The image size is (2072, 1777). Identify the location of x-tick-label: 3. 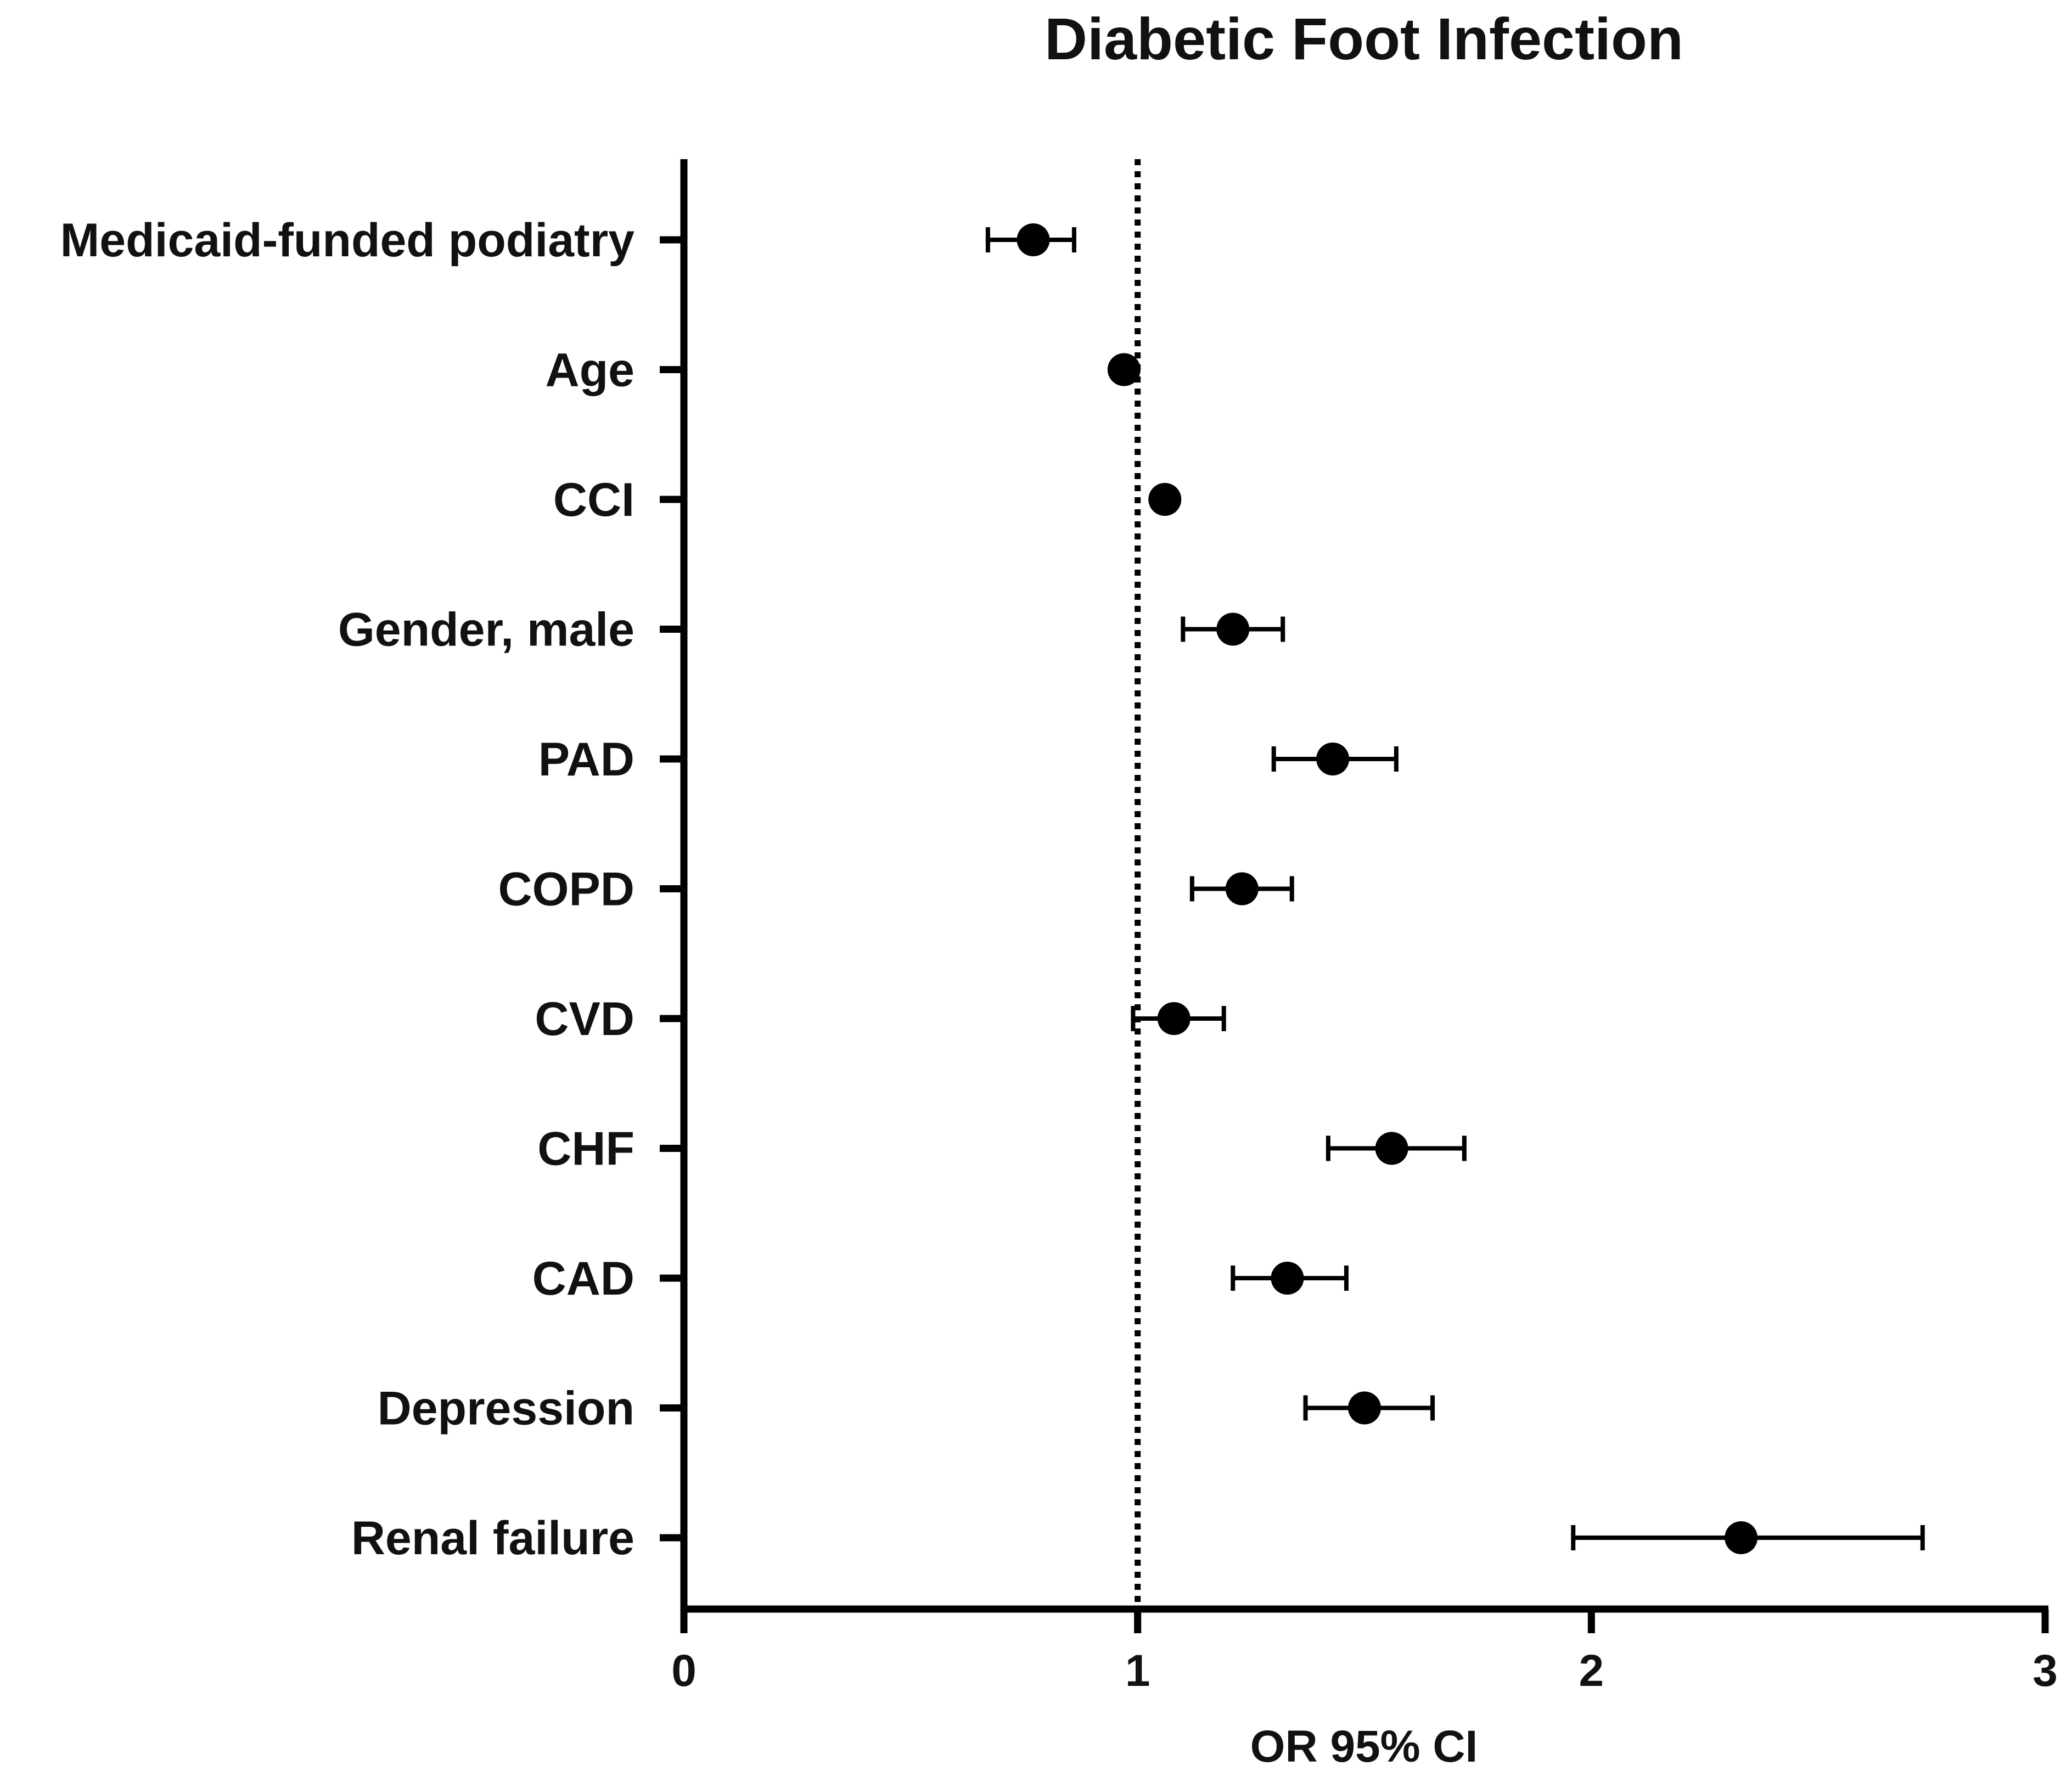
(2045, 1671).